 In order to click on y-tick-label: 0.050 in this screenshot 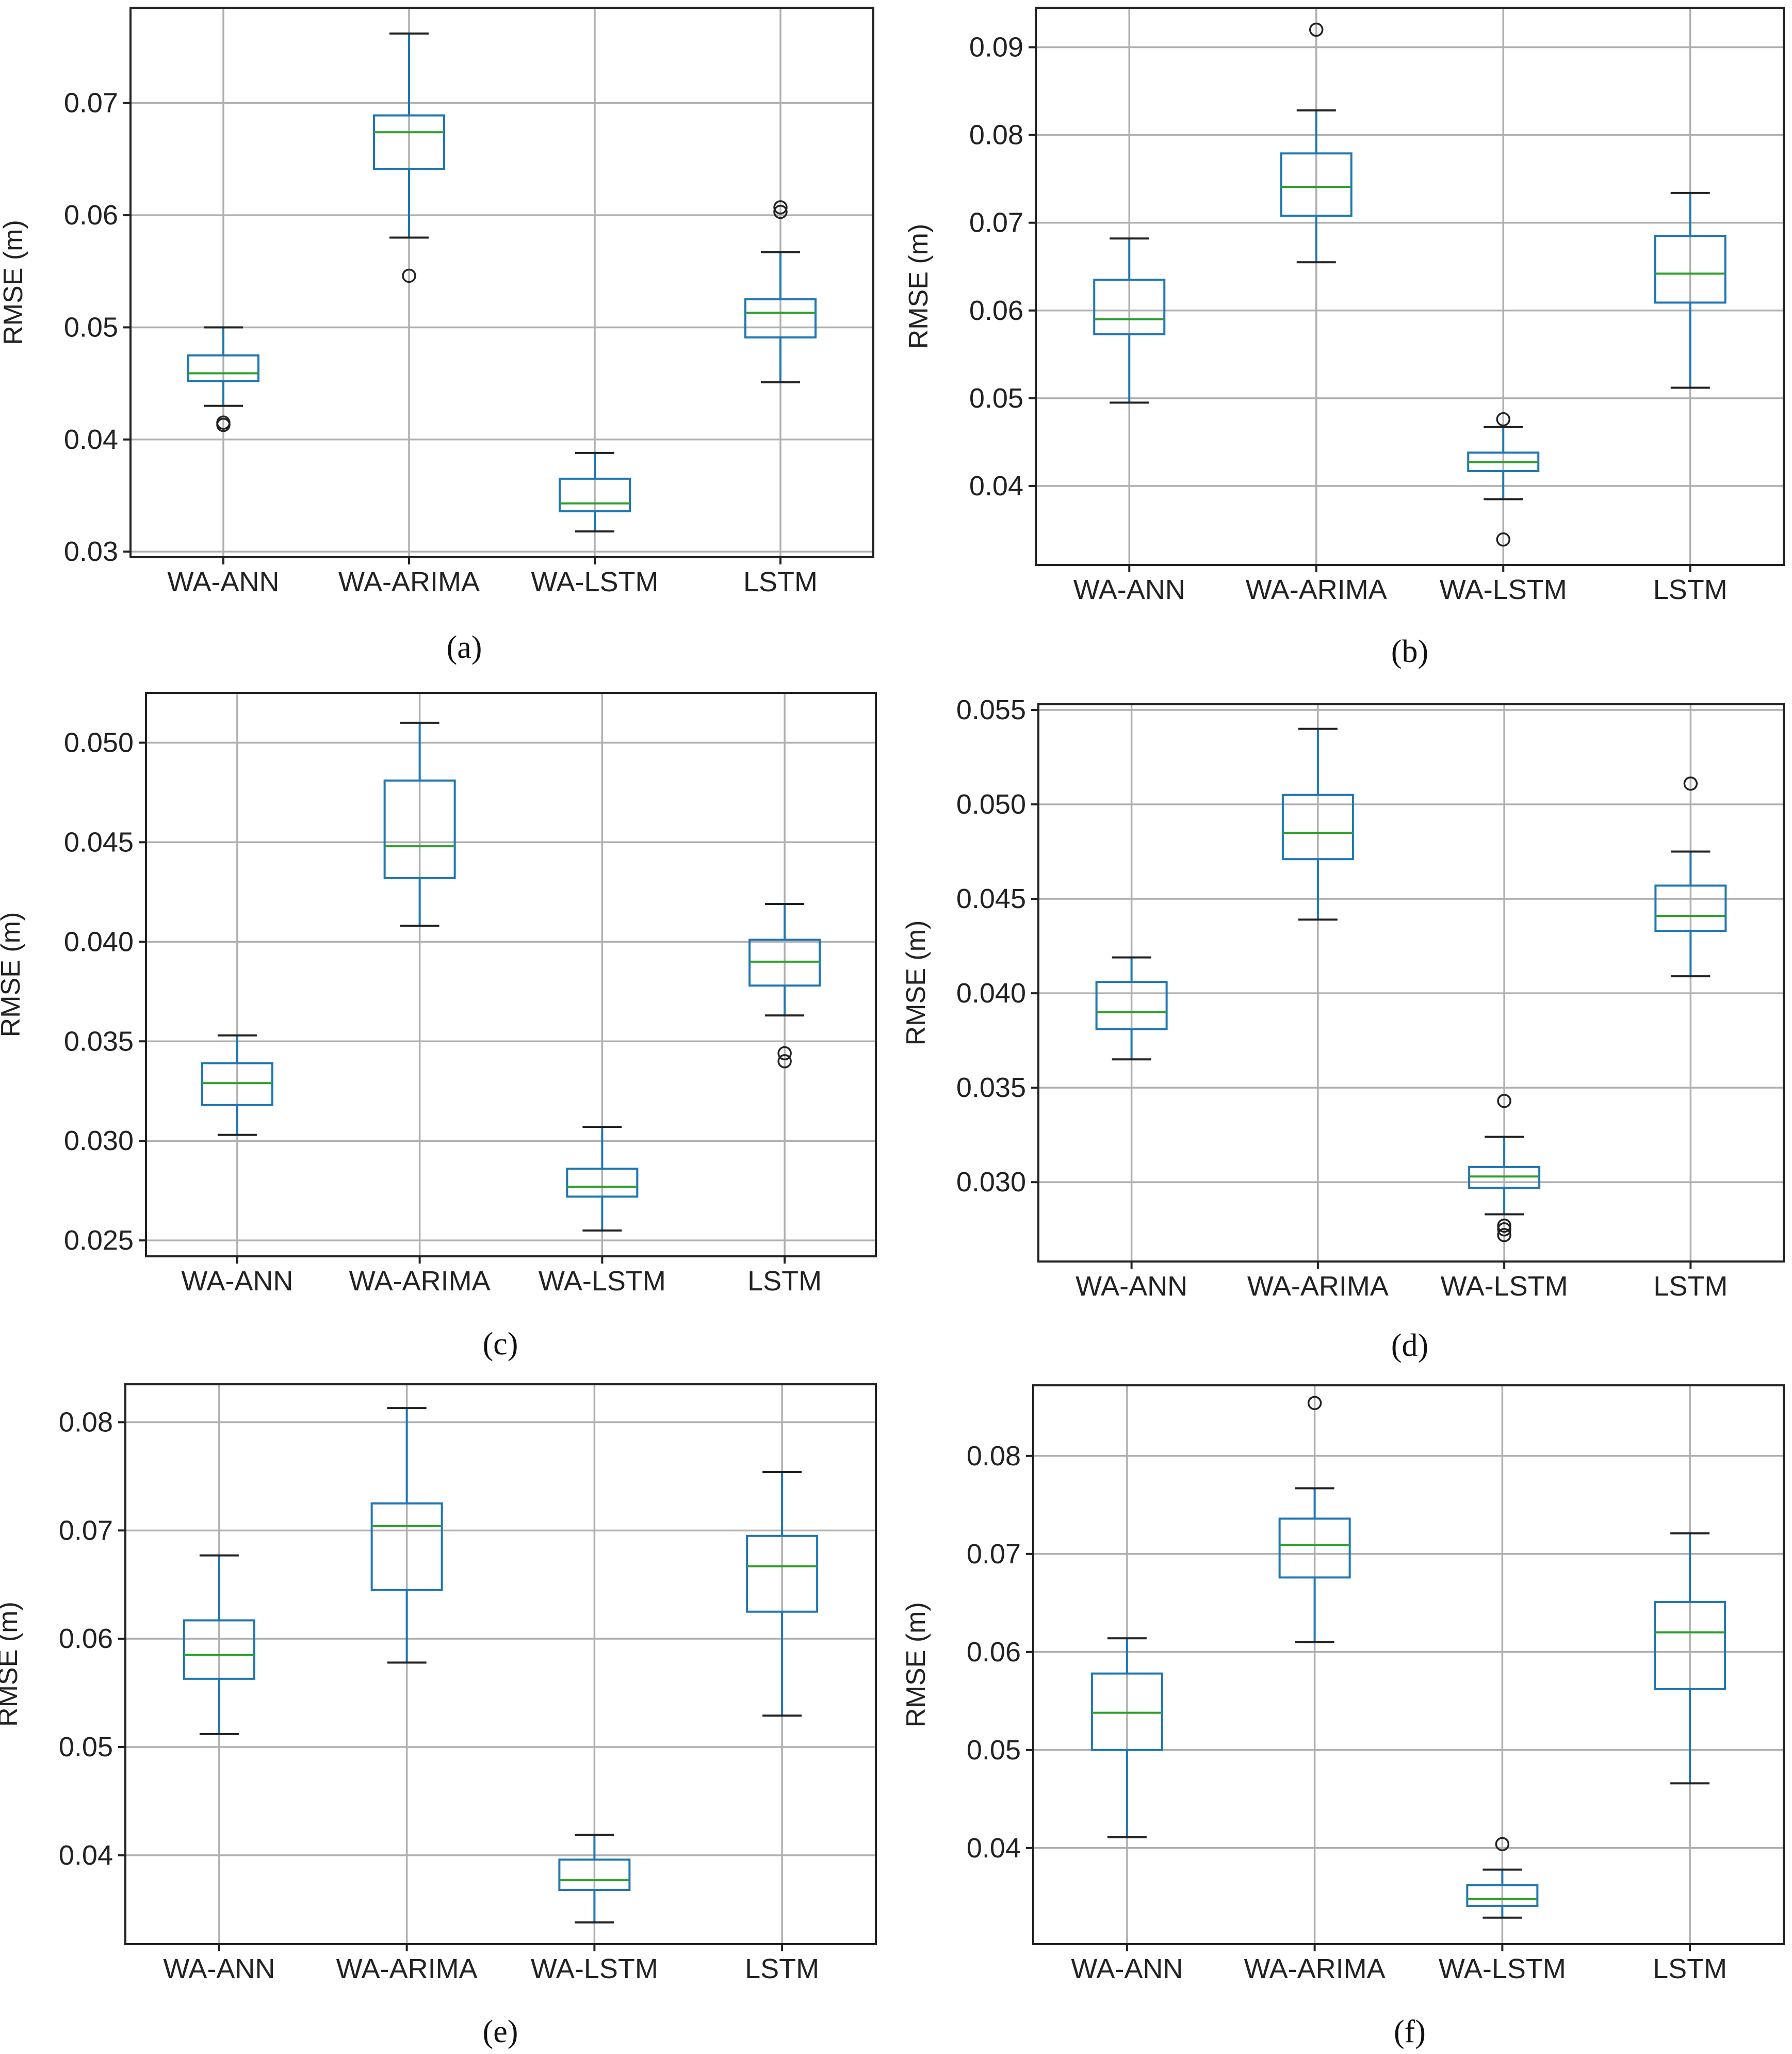, I will do `click(991, 804)`.